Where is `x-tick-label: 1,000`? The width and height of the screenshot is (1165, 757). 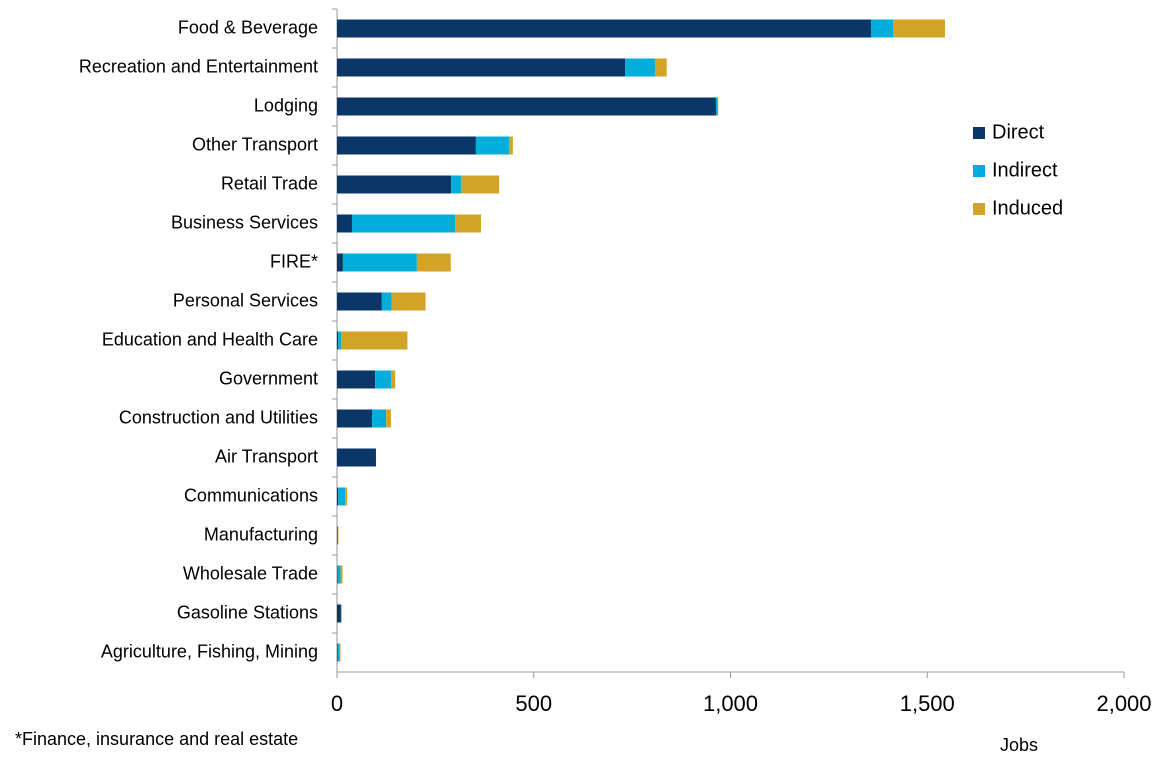
x-tick-label: 1,000 is located at coordinates (730, 703).